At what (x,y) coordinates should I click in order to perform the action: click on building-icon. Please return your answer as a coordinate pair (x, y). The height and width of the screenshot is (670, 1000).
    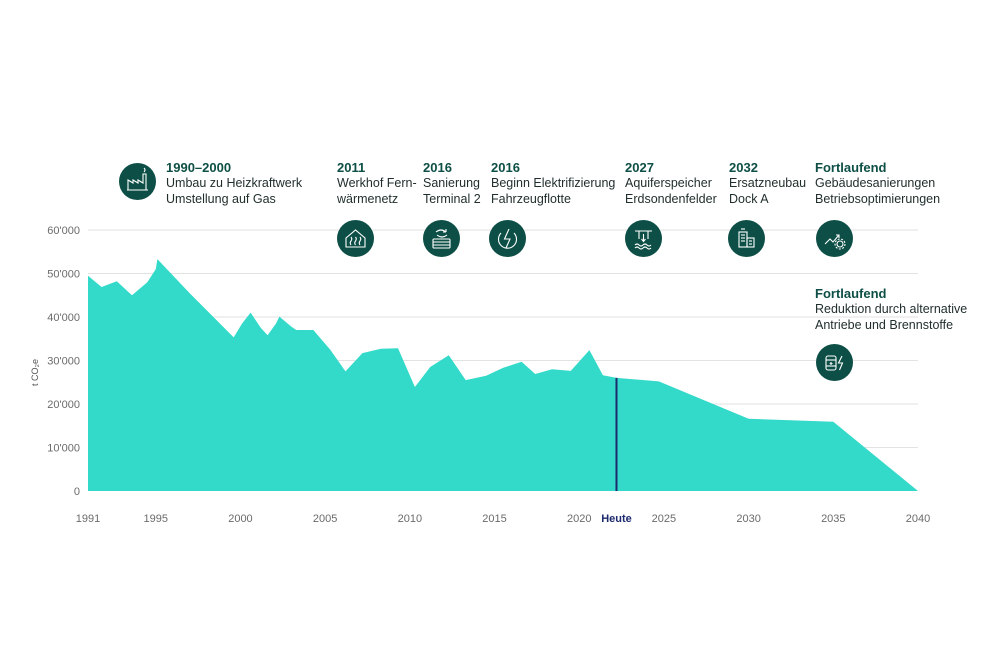
    Looking at the image, I should click on (746, 238).